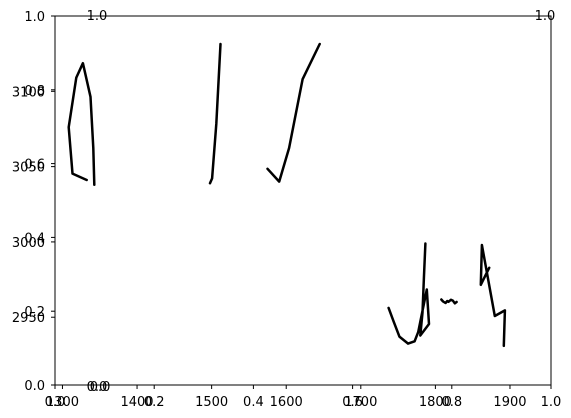  Describe the element at coordinates (34, 312) in the screenshot. I see `frame-y-tick-label: 0.2` at that location.